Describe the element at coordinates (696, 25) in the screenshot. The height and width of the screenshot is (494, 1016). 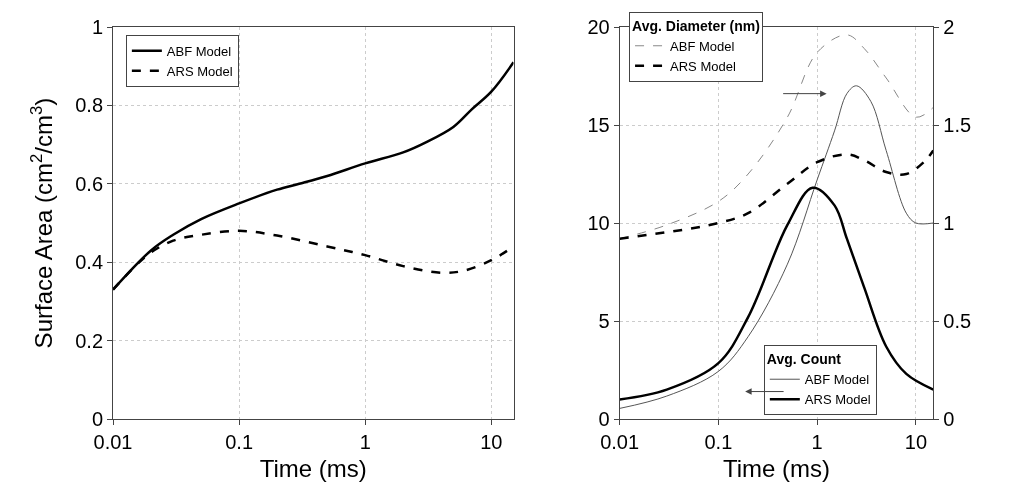
I see `annotation: Avg. Diameter (nm)` at that location.